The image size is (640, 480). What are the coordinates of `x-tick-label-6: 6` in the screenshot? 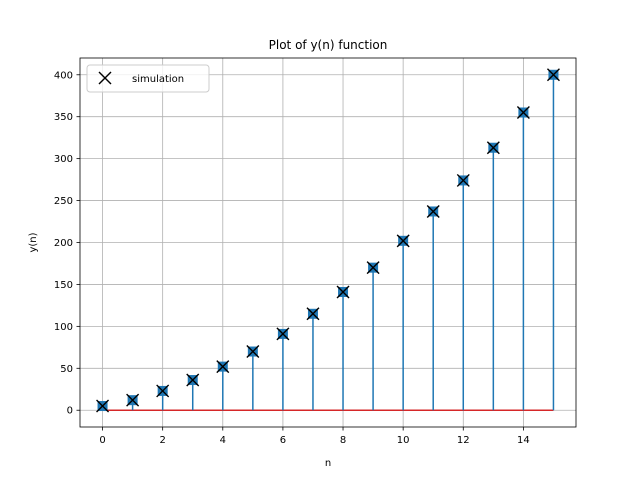 It's located at (283, 440).